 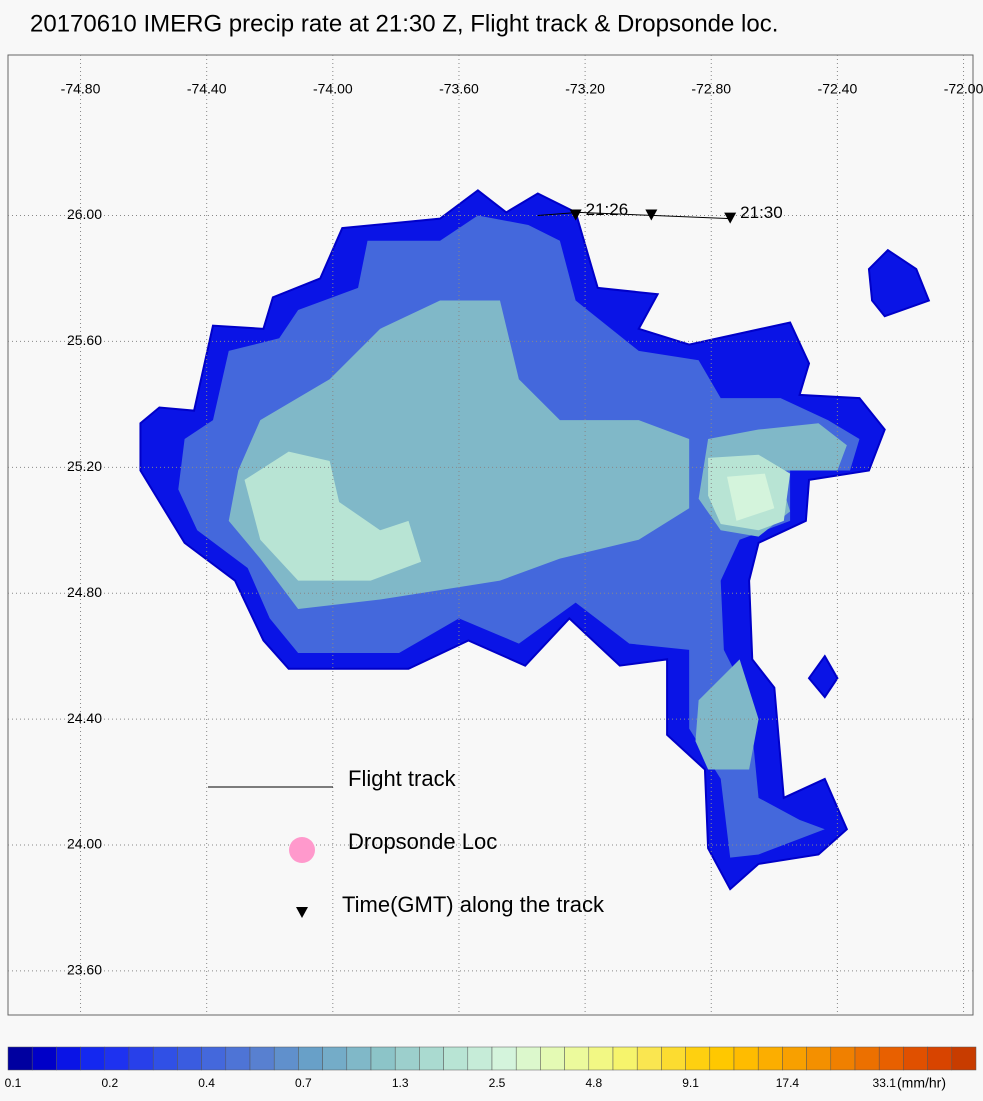 What do you see at coordinates (402, 778) in the screenshot?
I see `legend-text: Flight track` at bounding box center [402, 778].